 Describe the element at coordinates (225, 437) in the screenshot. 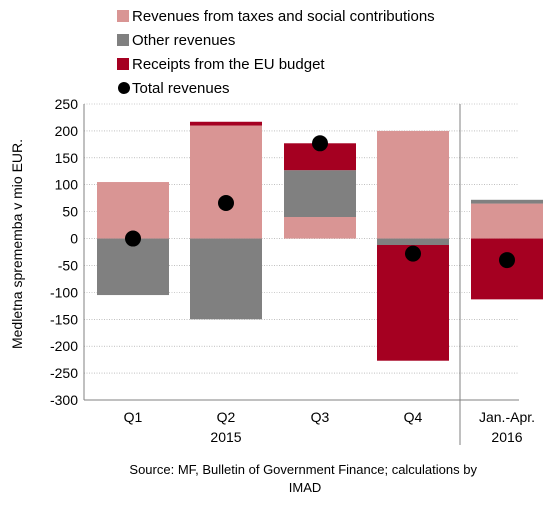

I see `x-group-label: 2015` at that location.